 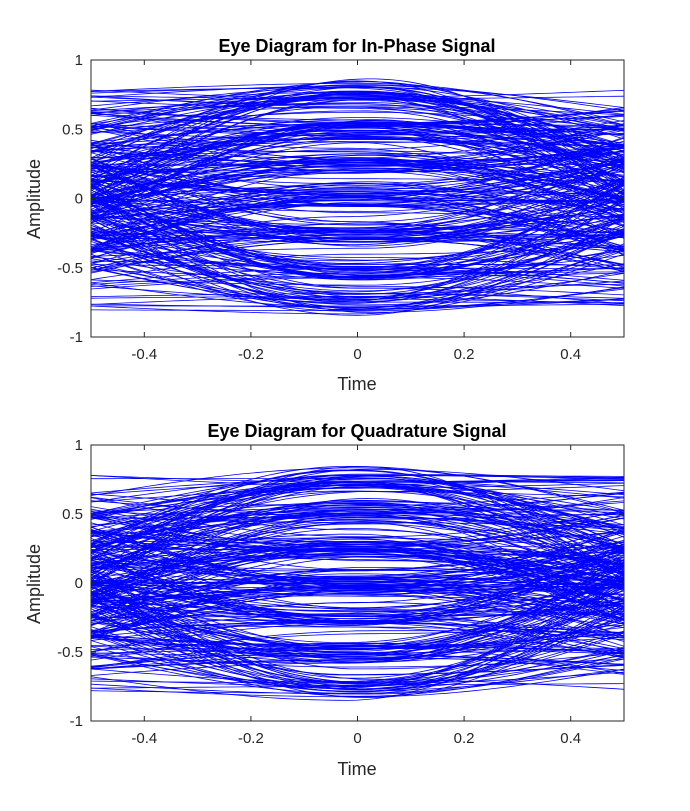 I want to click on x-tick-label: 0, so click(x=357, y=738).